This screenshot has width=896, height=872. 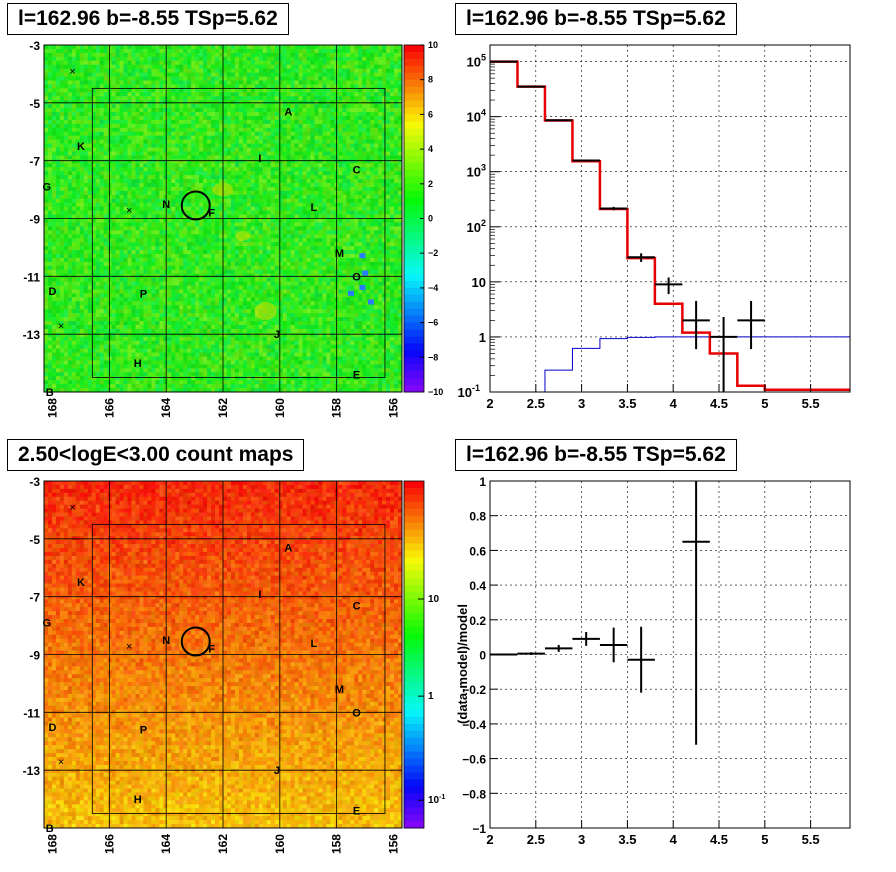 I want to click on tr-title: l=162.96 b=-8.55 TSp=5.62, so click(x=596, y=19).